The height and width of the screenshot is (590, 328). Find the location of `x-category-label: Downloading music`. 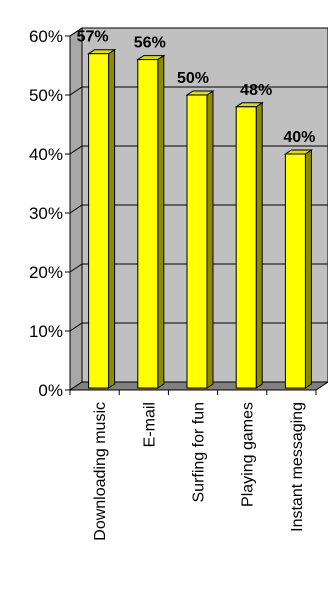

x-category-label: Downloading music is located at coordinates (100, 471).